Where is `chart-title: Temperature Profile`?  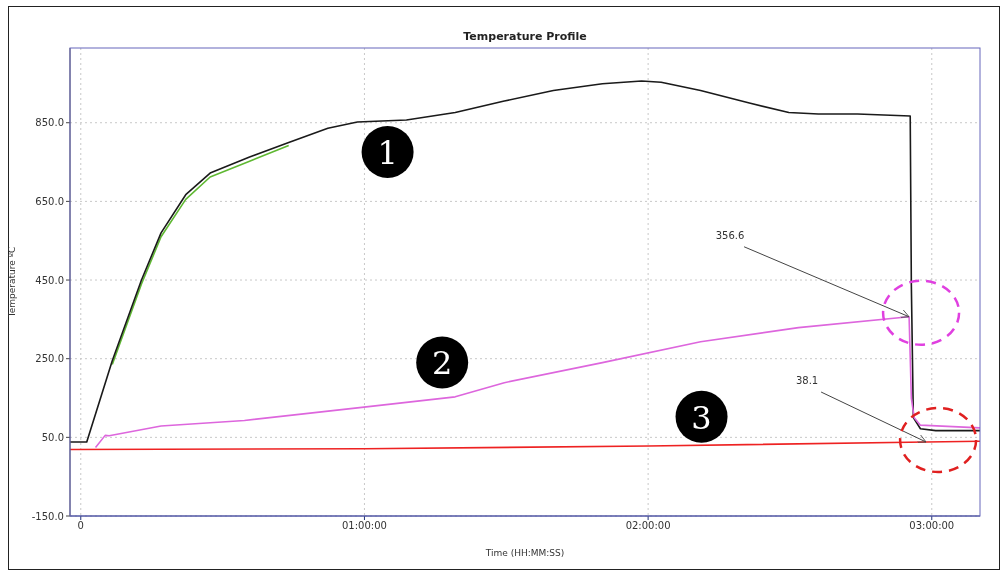 chart-title: Temperature Profile is located at coordinates (525, 36).